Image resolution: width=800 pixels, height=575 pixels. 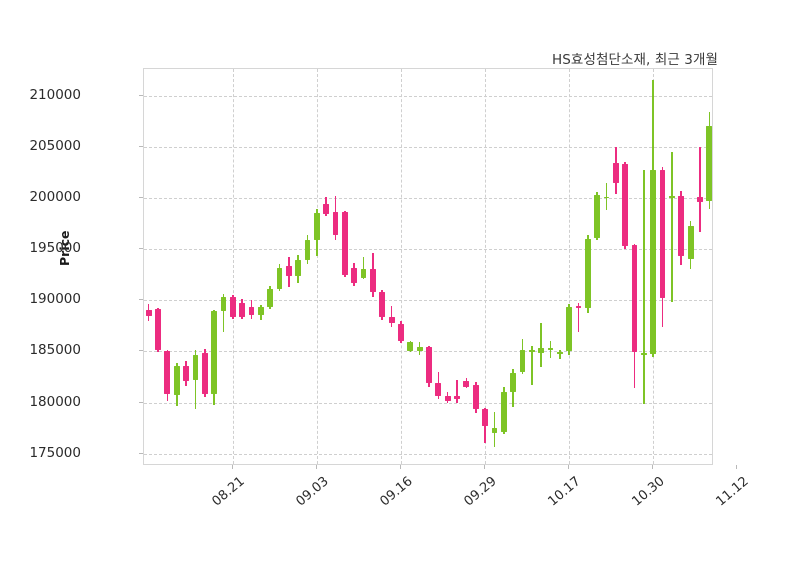 I want to click on chart-title: HS효성첨단소재, 최근 3개월, so click(x=635, y=60).